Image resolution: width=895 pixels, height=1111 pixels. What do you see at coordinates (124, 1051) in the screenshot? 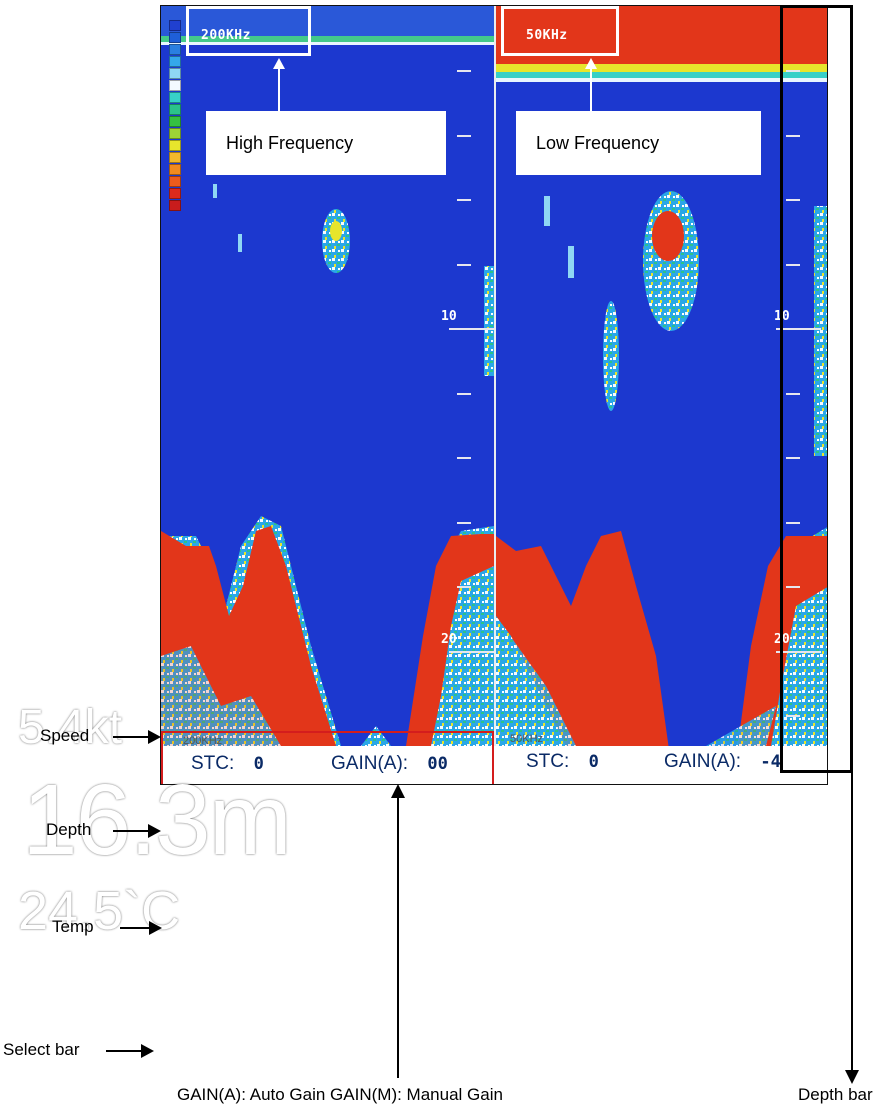
I see `select-bar-arrow-line` at bounding box center [124, 1051].